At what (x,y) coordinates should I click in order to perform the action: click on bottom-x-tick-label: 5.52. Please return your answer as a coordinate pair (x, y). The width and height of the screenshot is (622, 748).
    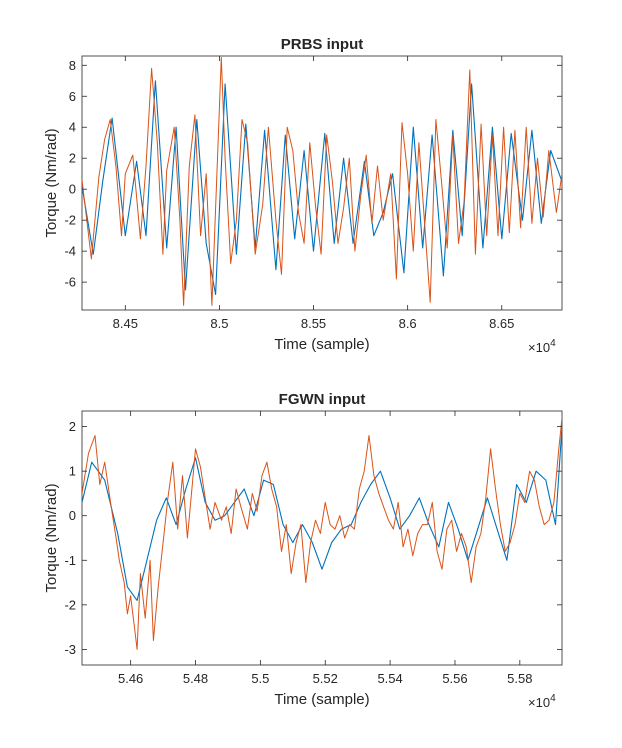
    Looking at the image, I should click on (325, 678).